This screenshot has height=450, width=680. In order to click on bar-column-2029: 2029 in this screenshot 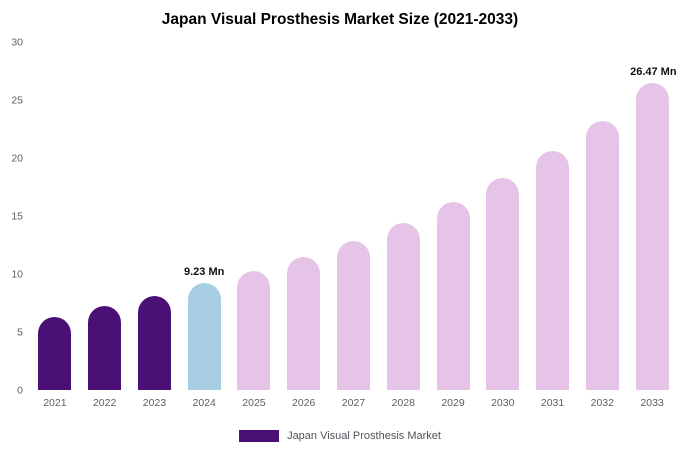, I will do `click(453, 225)`.